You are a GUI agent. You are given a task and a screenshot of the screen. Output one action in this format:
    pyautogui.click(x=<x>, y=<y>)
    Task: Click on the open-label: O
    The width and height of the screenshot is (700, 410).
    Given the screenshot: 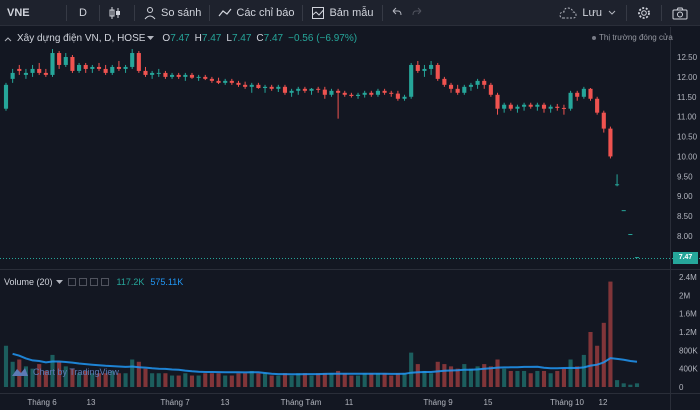 What is the action you would take?
    pyautogui.click(x=166, y=38)
    